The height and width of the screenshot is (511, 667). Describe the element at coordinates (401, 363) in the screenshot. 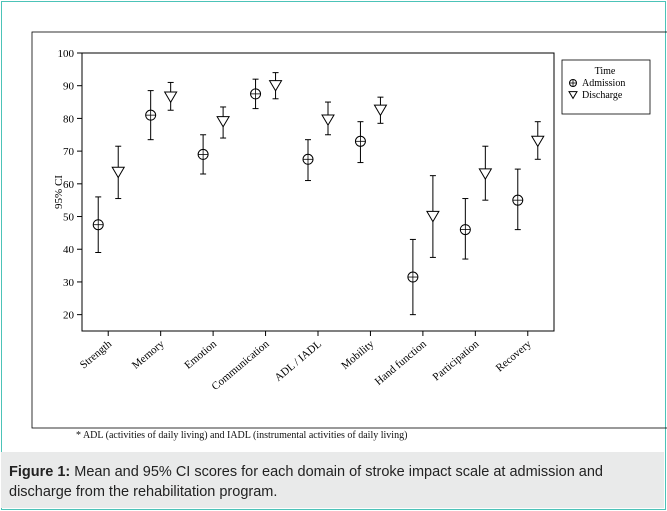

I see `x-tick-label: Hand function` at that location.